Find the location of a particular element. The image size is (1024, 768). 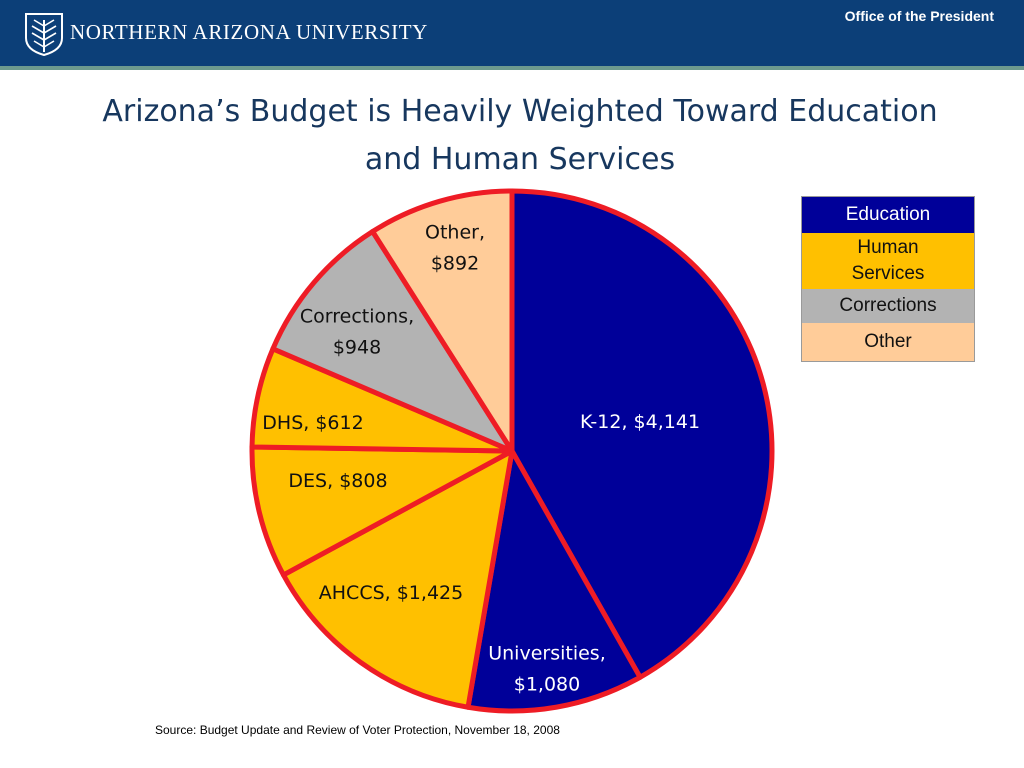

legend-item-0: Education is located at coordinates (888, 215).